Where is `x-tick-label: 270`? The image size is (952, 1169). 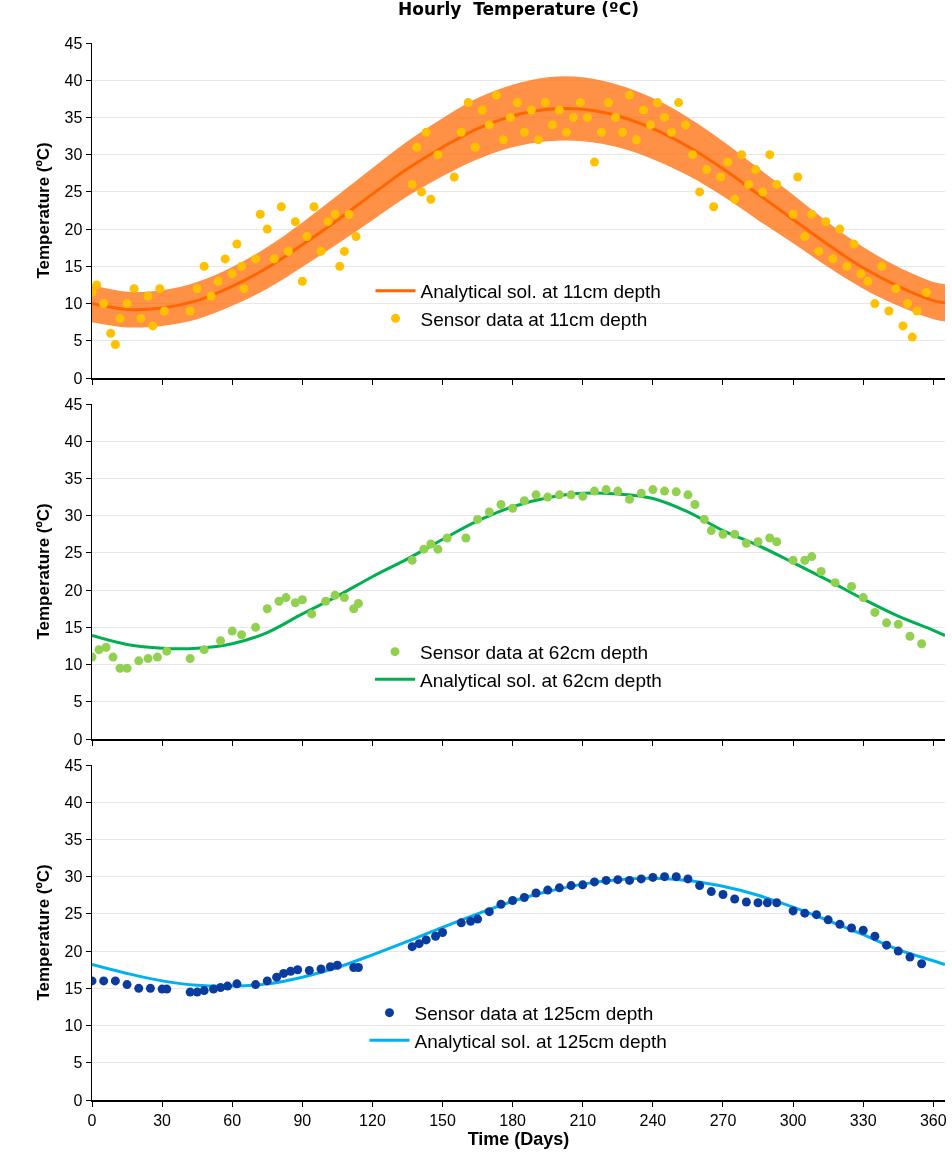 x-tick-label: 270 is located at coordinates (723, 1120).